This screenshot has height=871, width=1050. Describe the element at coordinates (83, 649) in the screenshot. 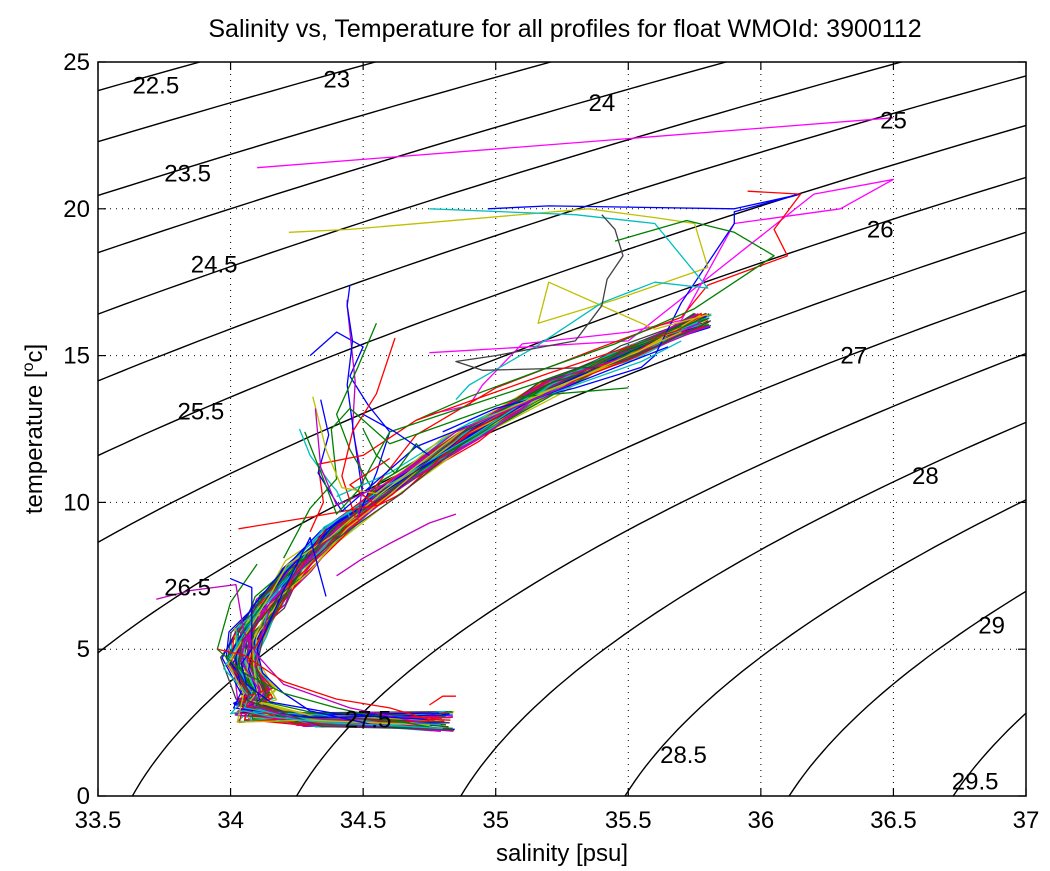

I see `y-tick-label: 5` at that location.